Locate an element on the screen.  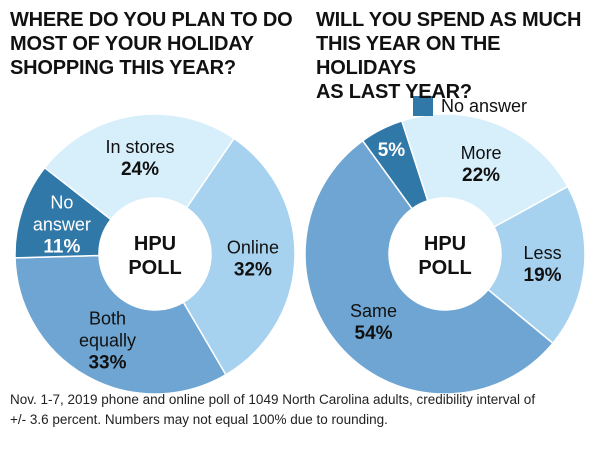
slice-in-stores is located at coordinates (139, 167).